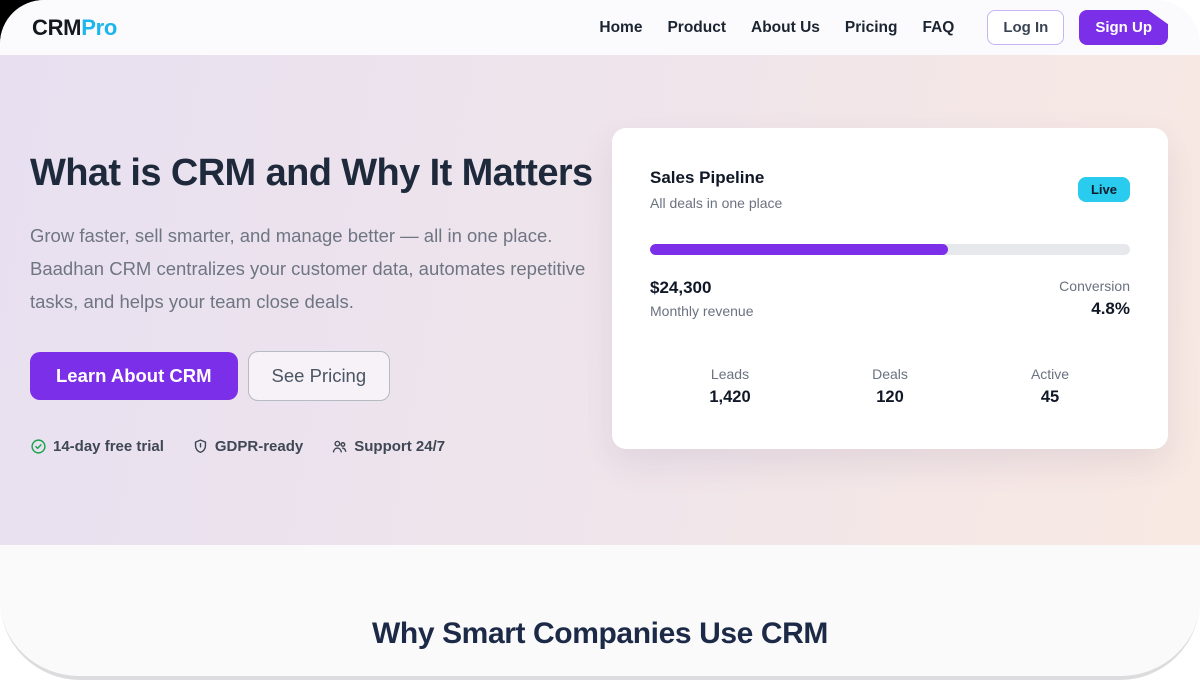 The image size is (1200, 680). What do you see at coordinates (702, 311) in the screenshot?
I see `monthly-revenue-label: Monthly revenue` at bounding box center [702, 311].